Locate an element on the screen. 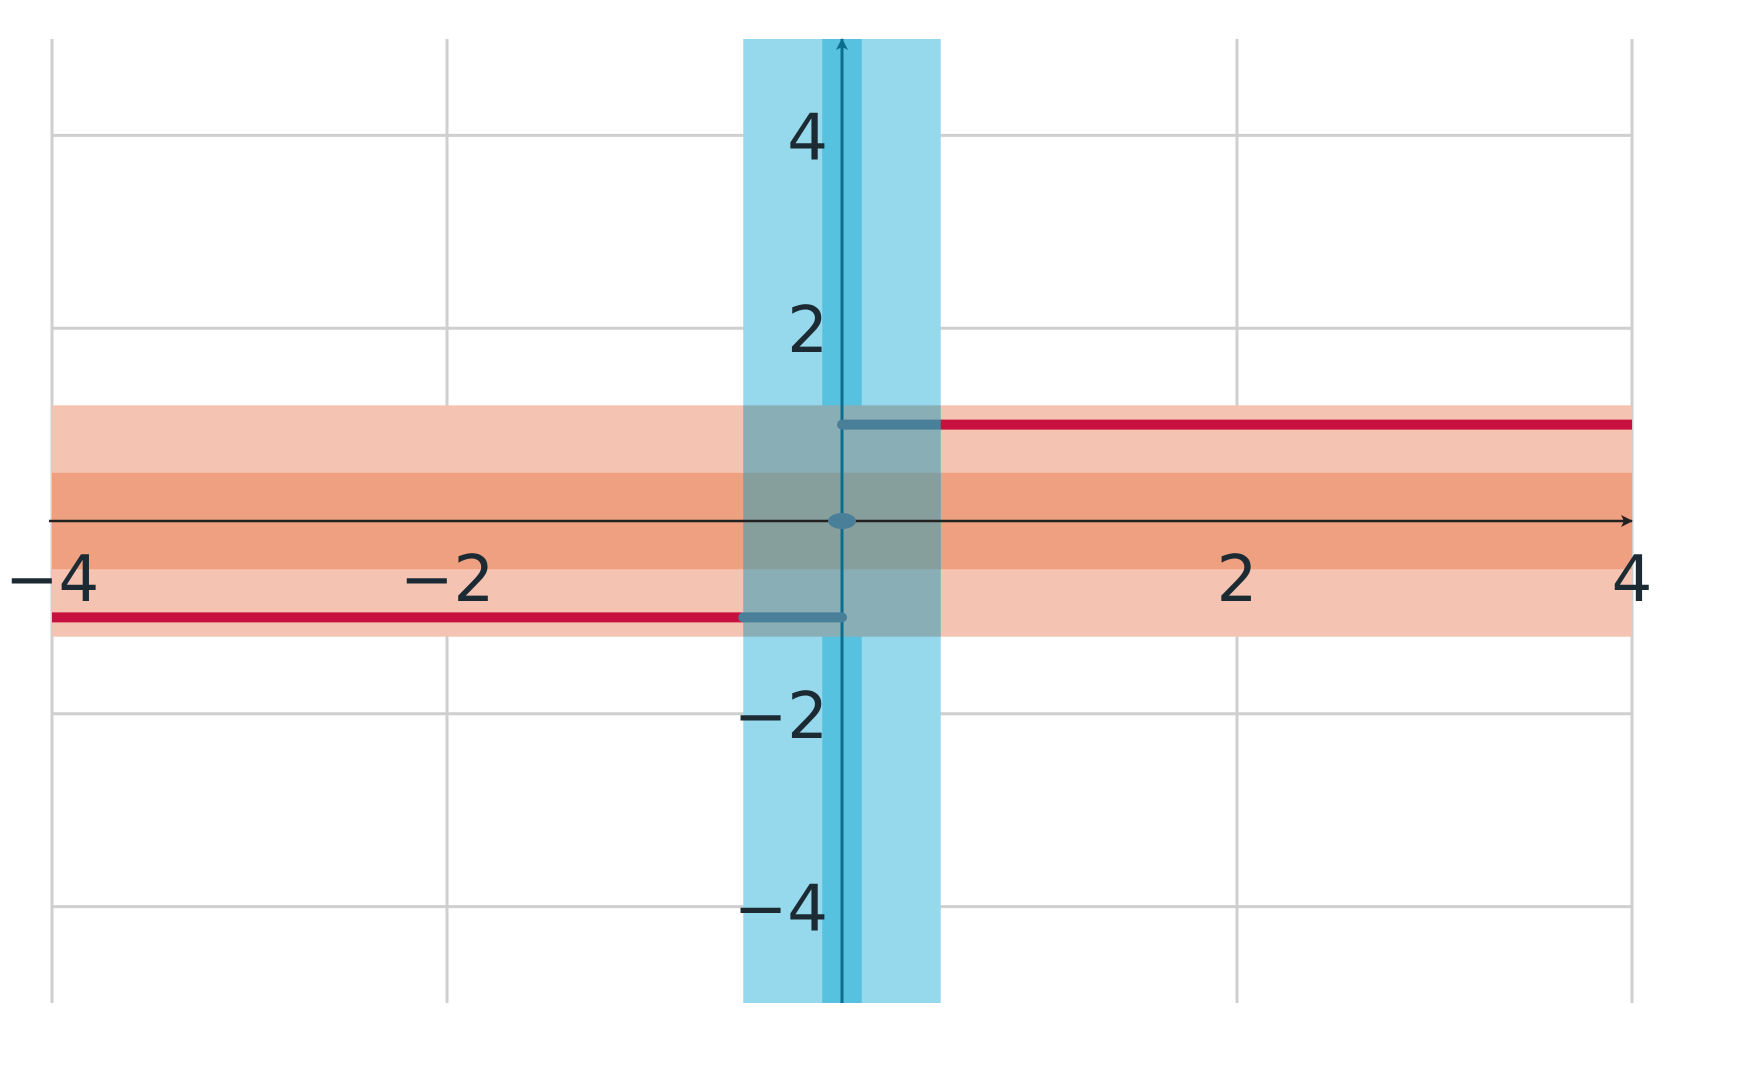 The image size is (1761, 1084). data-point is located at coordinates (842, 521).